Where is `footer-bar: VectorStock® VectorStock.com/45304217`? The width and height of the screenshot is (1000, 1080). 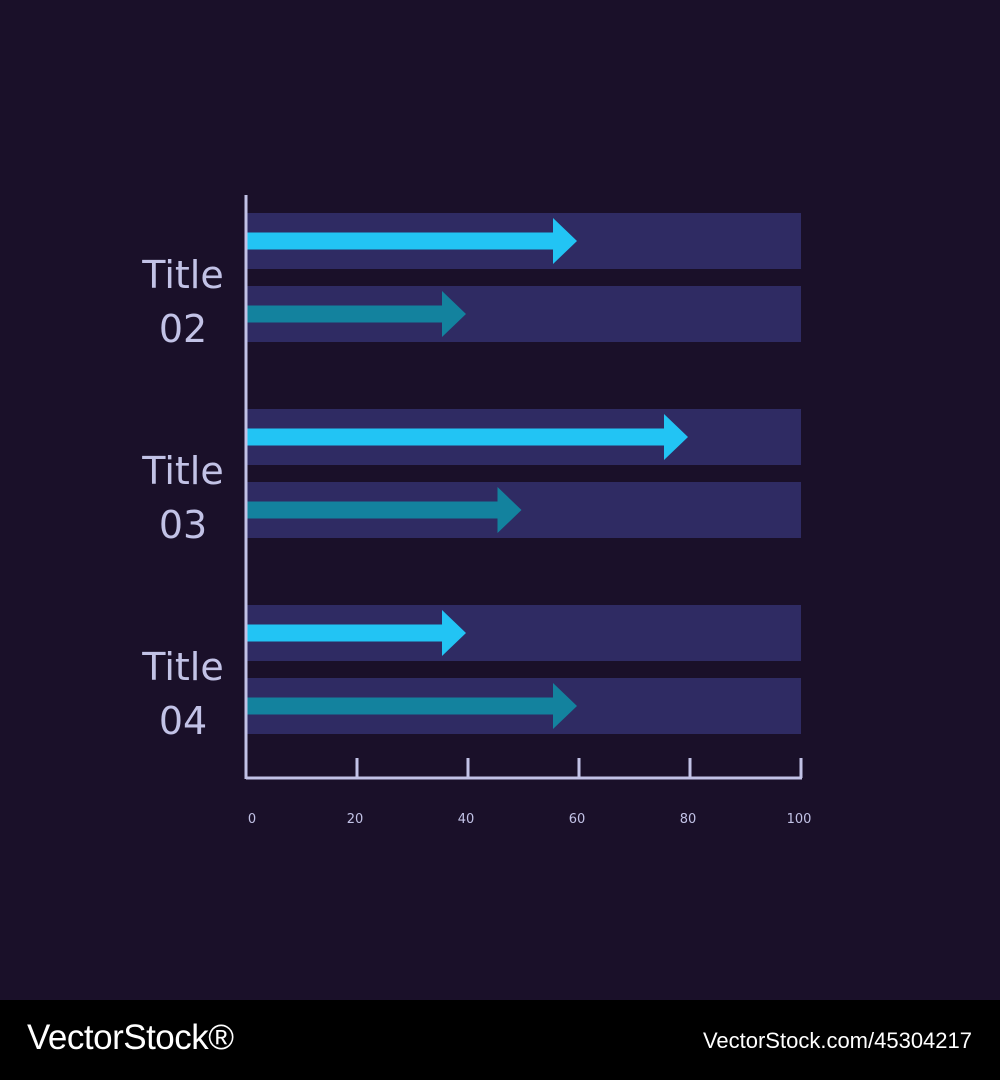 footer-bar: VectorStock® VectorStock.com/45304217 is located at coordinates (500, 1040).